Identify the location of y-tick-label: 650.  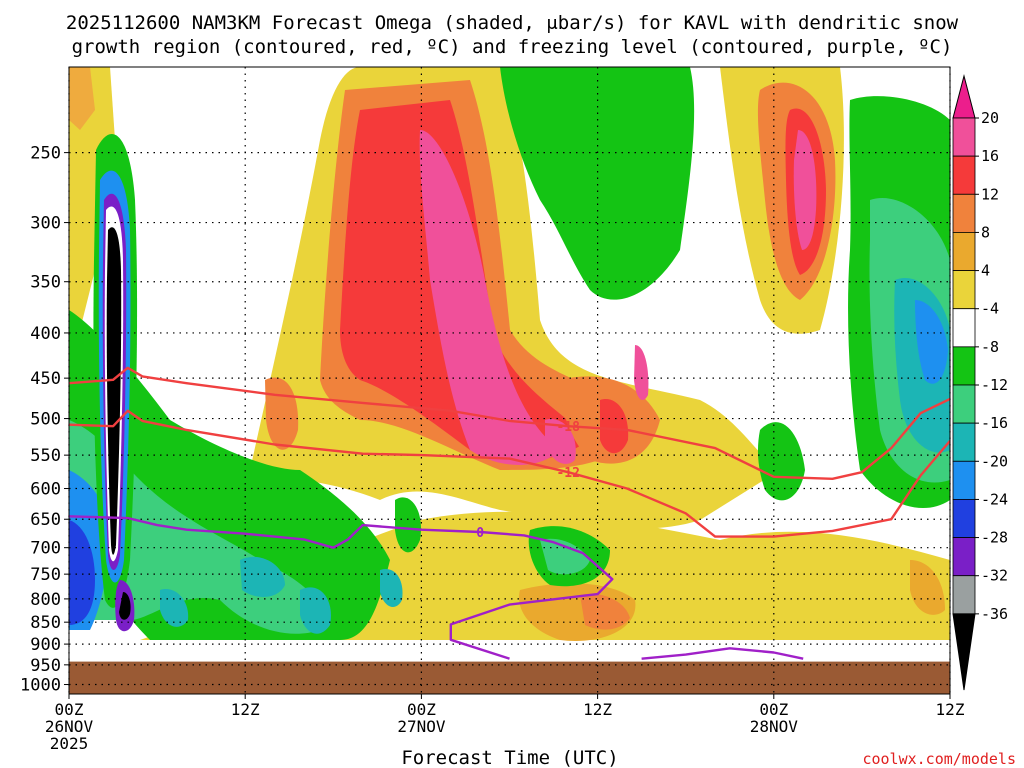
(45, 520).